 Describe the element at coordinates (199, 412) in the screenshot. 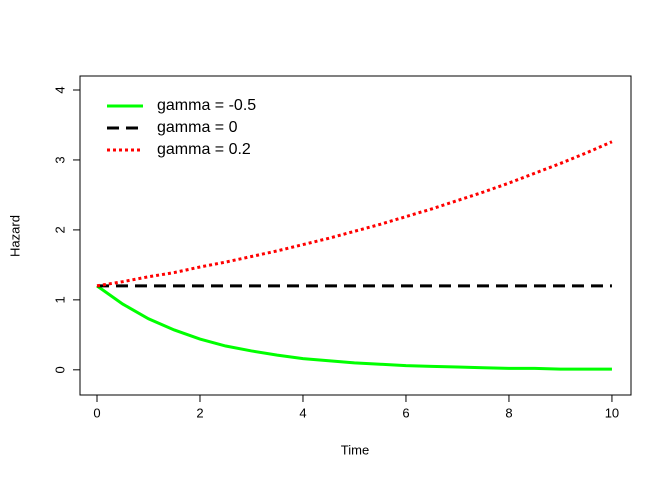

I see `x-tick-label: 2` at that location.